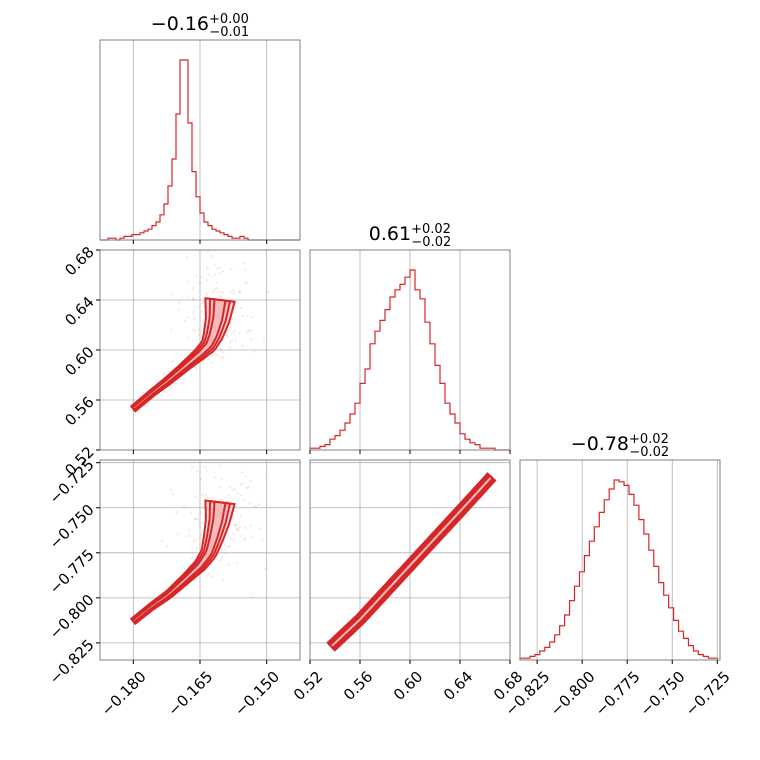  Describe the element at coordinates (358, 686) in the screenshot. I see `x-tick-label: 0.56` at that location.